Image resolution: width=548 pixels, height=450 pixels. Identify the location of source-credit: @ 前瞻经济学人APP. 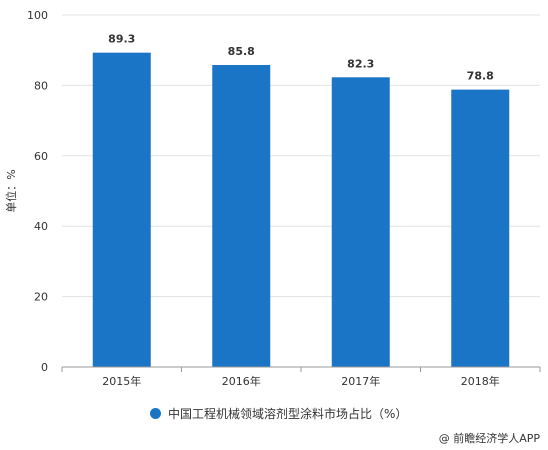
(489, 438).